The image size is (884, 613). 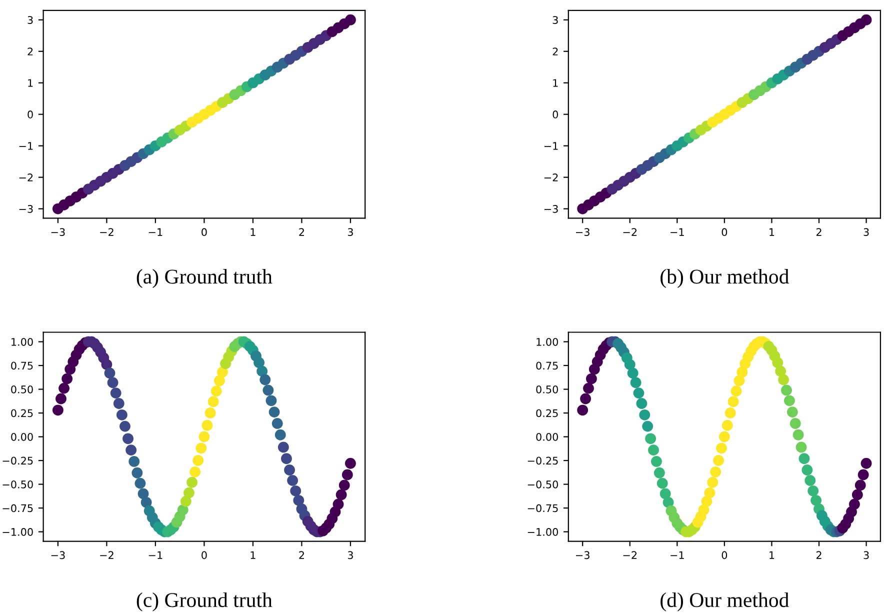 I want to click on text: (a) Ground truth, so click(x=204, y=278).